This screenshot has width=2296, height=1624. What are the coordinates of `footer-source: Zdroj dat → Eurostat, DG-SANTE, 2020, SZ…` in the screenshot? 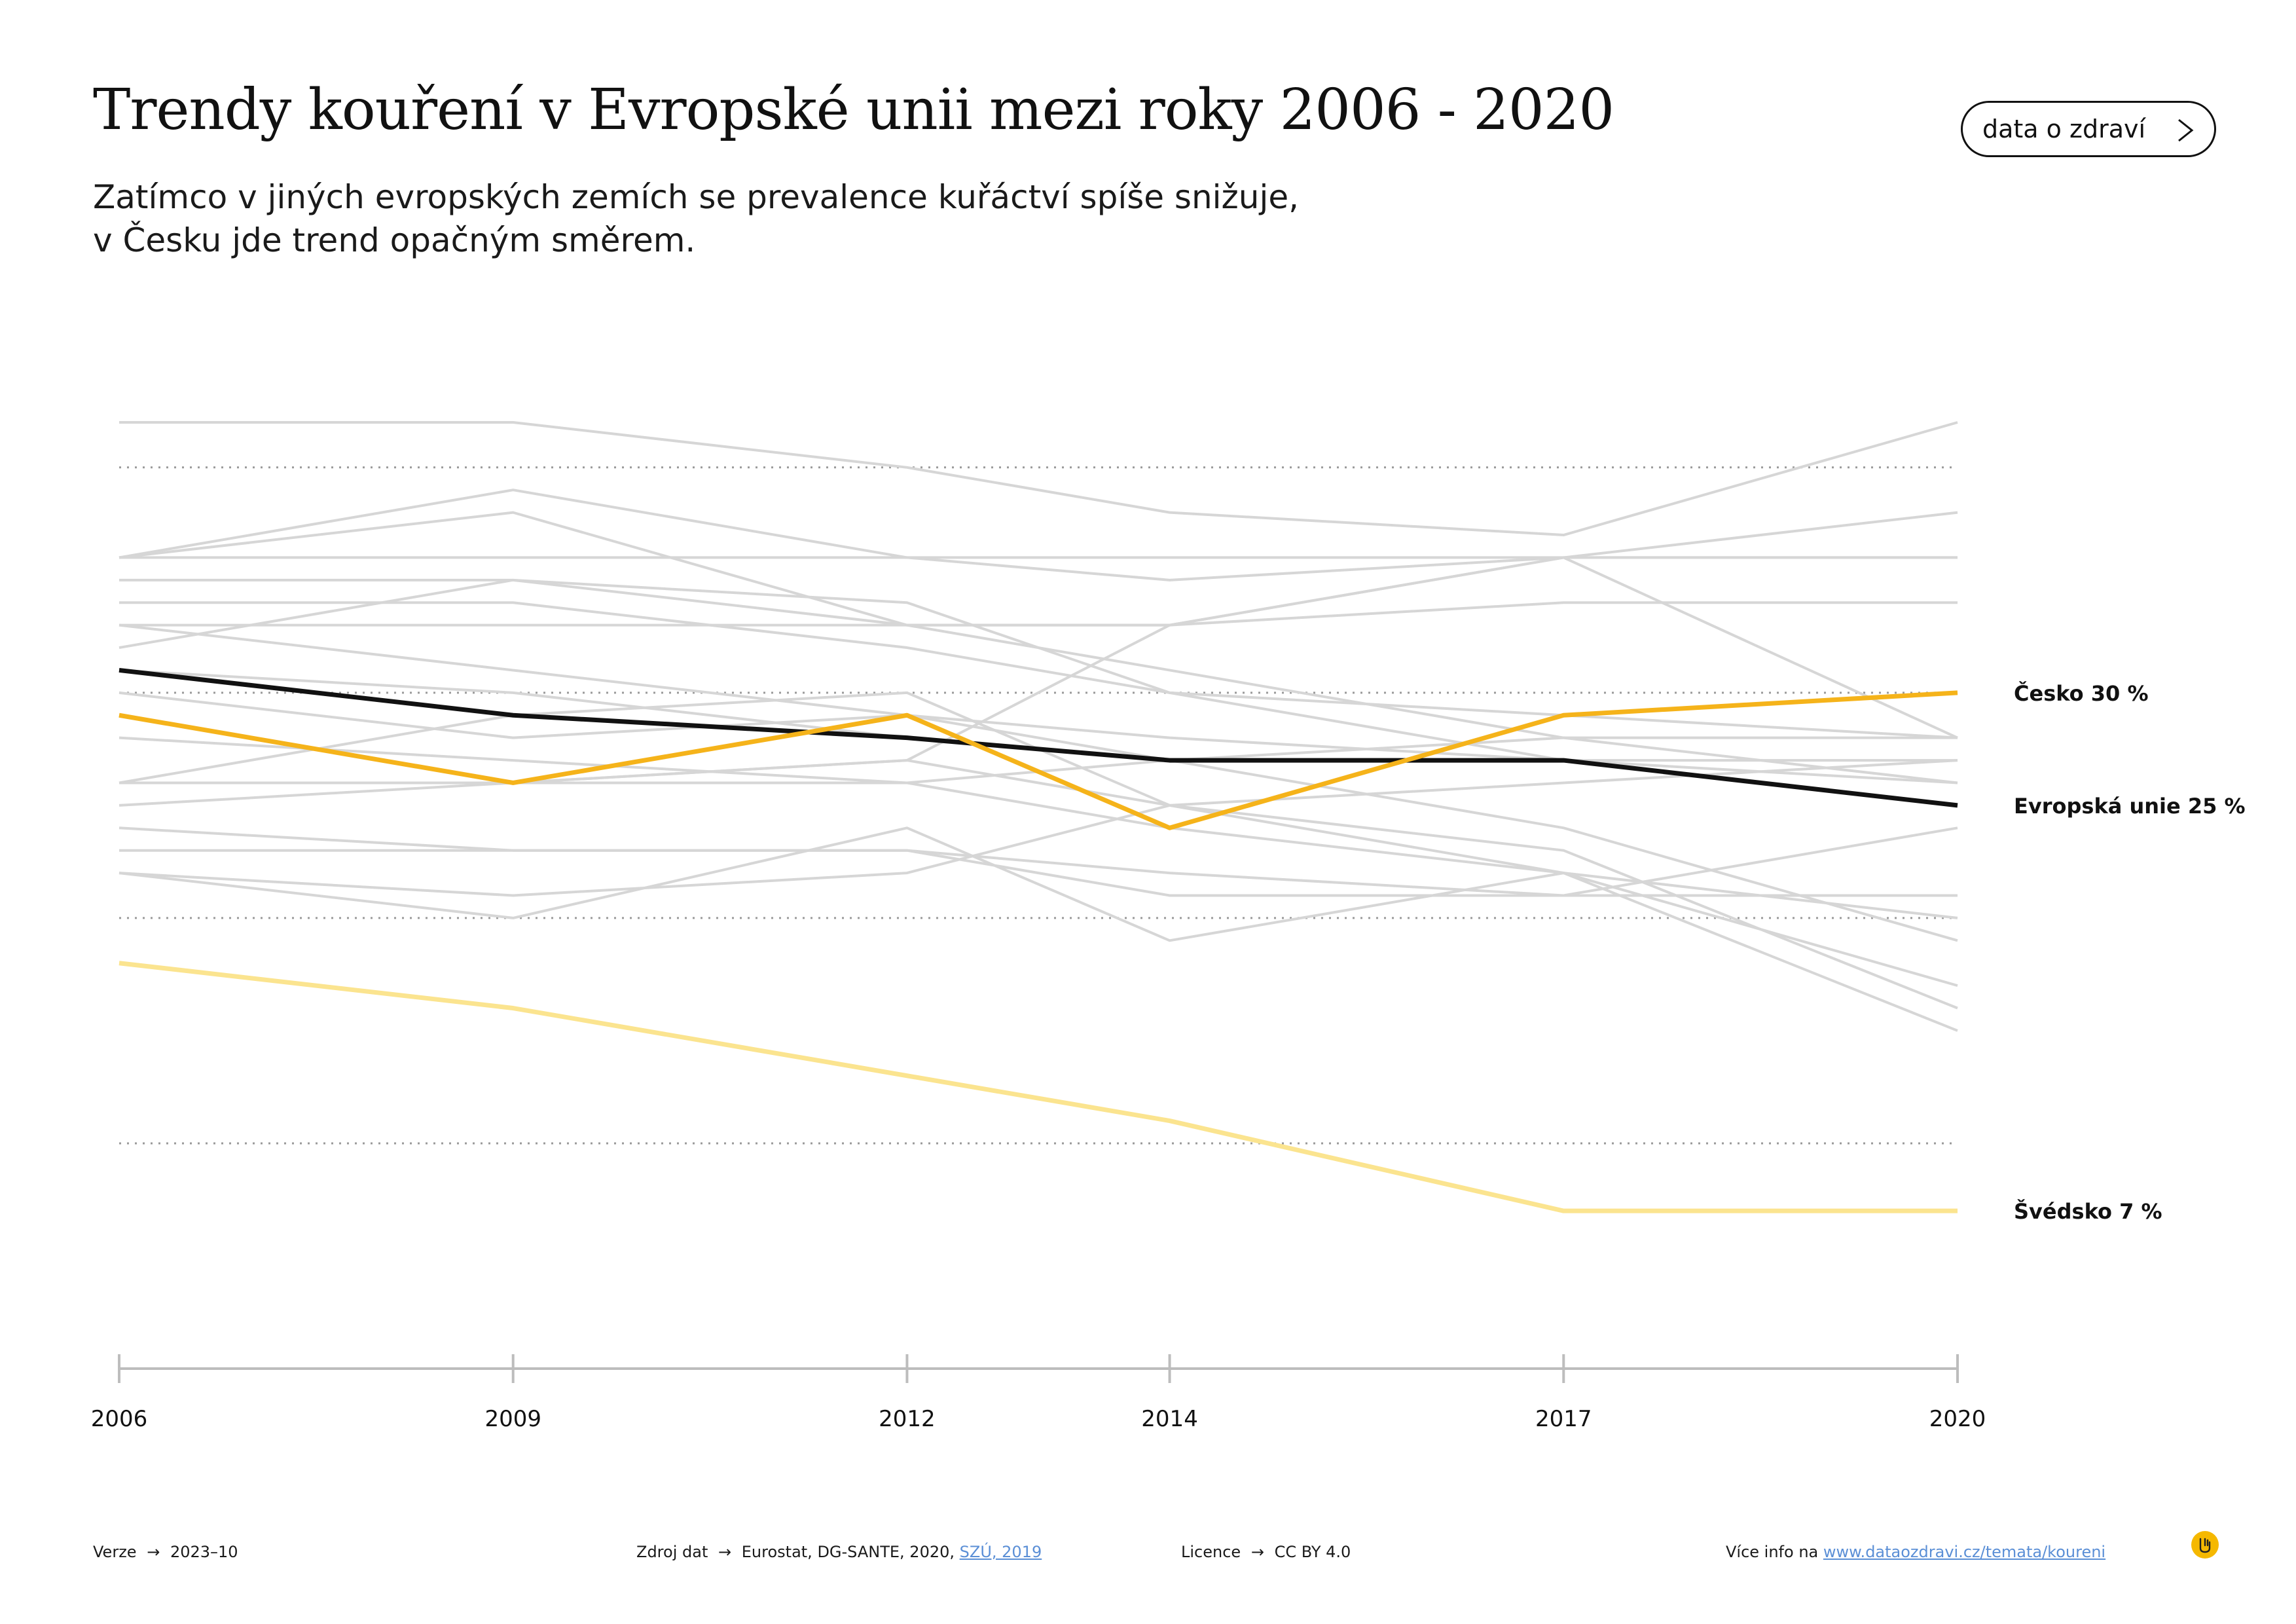 It's located at (839, 1552).